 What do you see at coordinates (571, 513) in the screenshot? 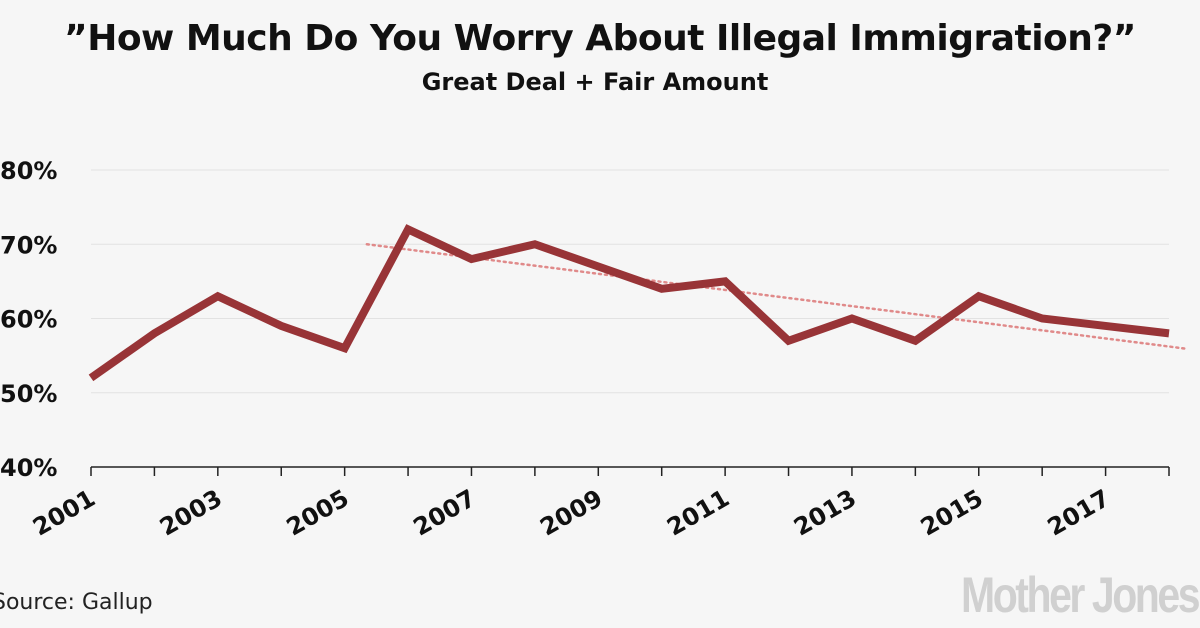
I see `x-tick-label-2009: 2009` at bounding box center [571, 513].